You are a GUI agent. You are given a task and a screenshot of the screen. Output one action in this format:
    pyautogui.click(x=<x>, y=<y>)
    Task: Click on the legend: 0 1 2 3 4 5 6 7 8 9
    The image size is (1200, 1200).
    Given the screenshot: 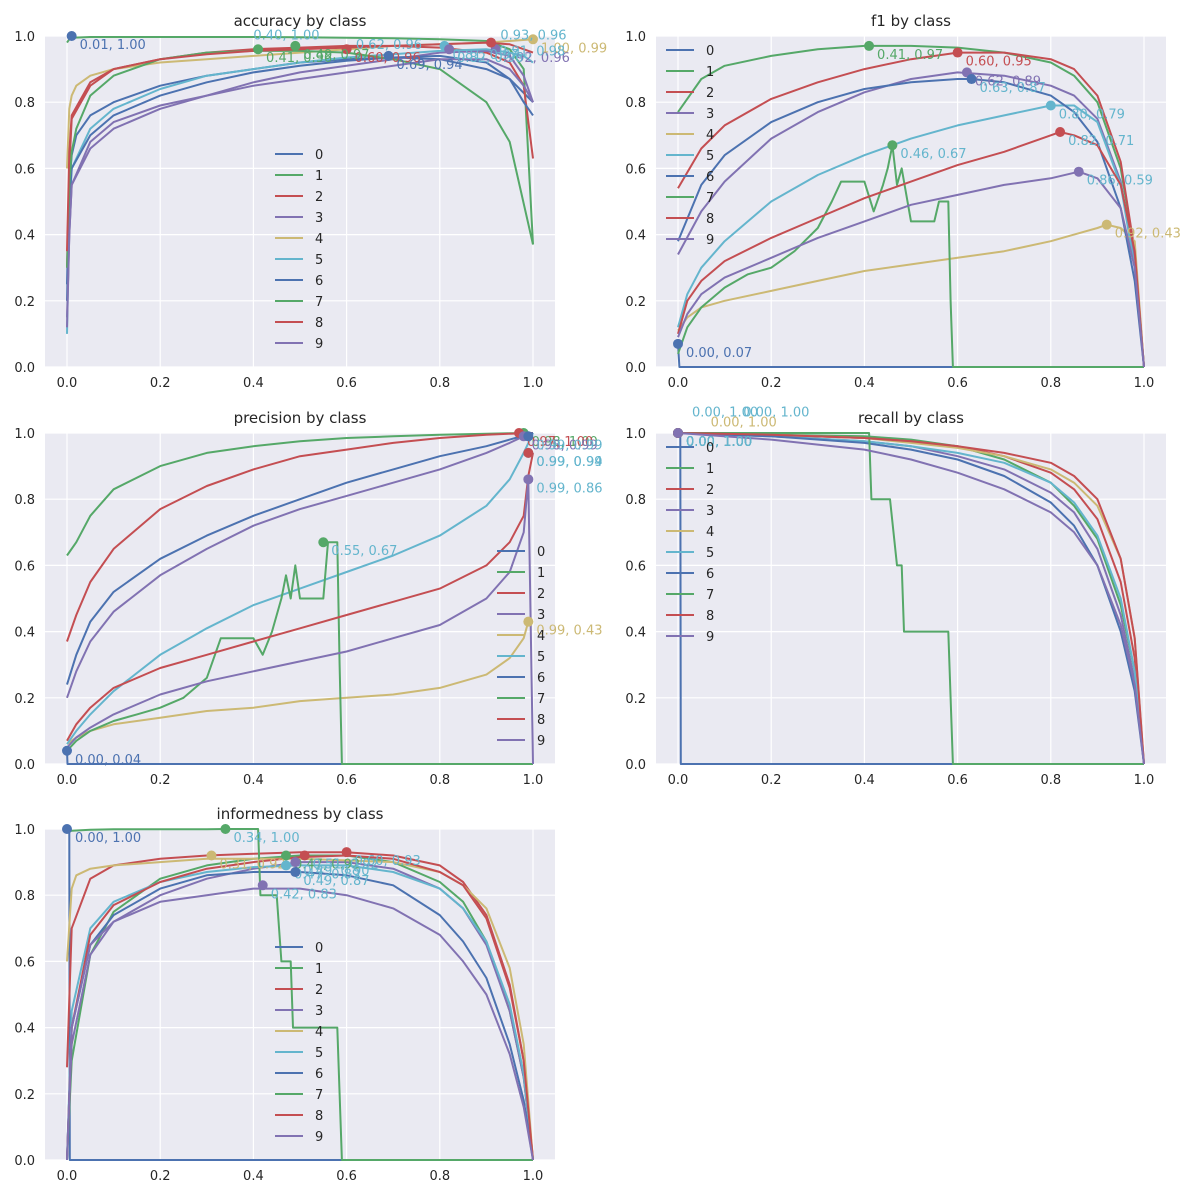 What is the action you would take?
    pyautogui.click(x=299, y=250)
    